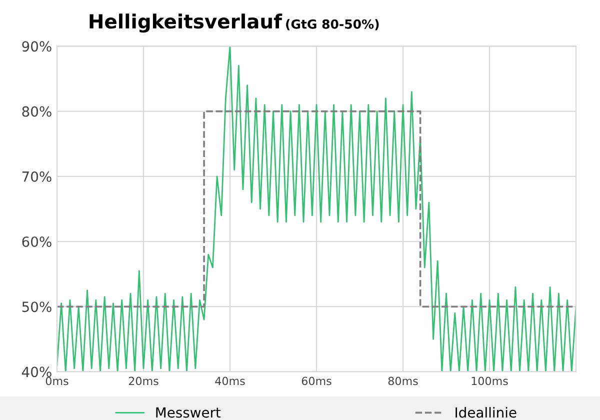 Image resolution: width=600 pixels, height=420 pixels. I want to click on legend-label: Messwert, so click(188, 412).